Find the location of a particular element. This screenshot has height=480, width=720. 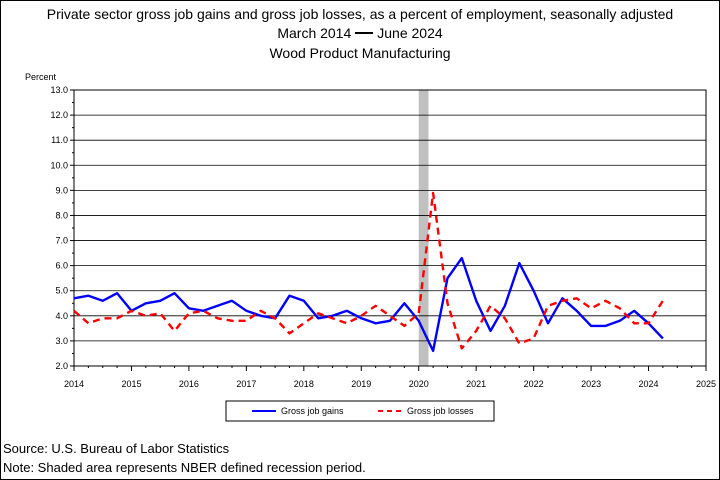

chart-date-range: March 2014 June 2024 is located at coordinates (360, 33).